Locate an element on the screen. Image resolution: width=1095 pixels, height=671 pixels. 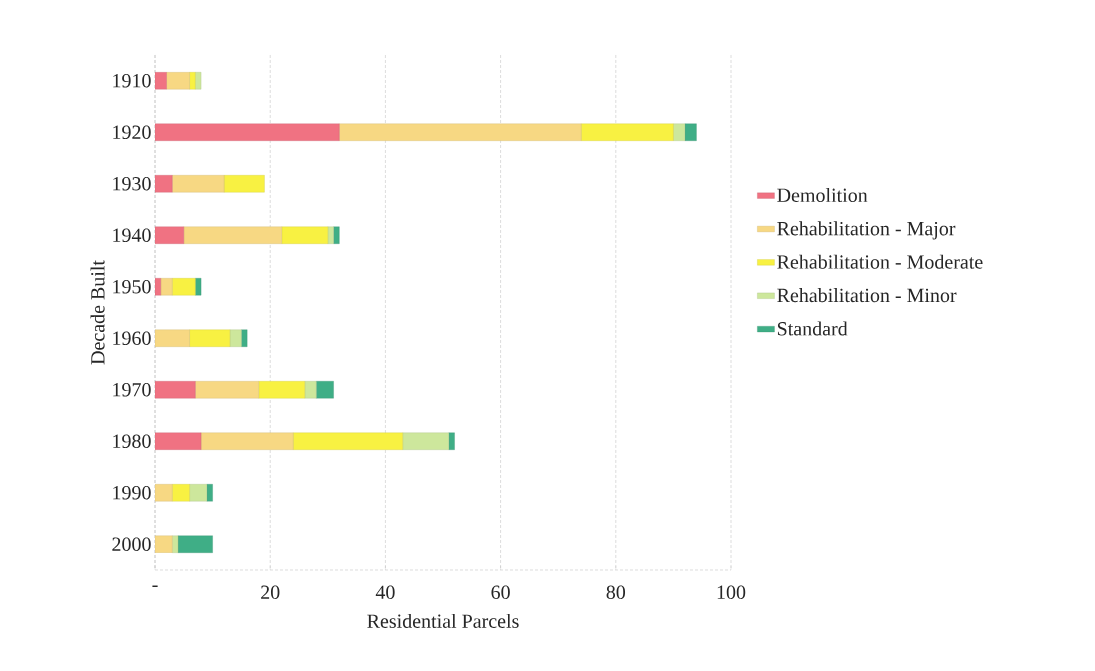
y-tick-label: 1980 is located at coordinates (132, 441).